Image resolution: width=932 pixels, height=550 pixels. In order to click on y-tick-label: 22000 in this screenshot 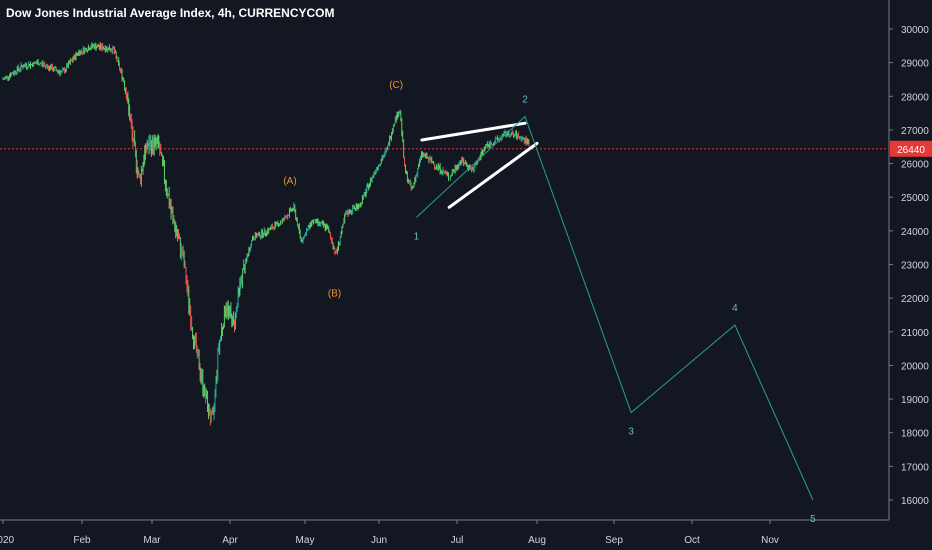, I will do `click(915, 299)`.